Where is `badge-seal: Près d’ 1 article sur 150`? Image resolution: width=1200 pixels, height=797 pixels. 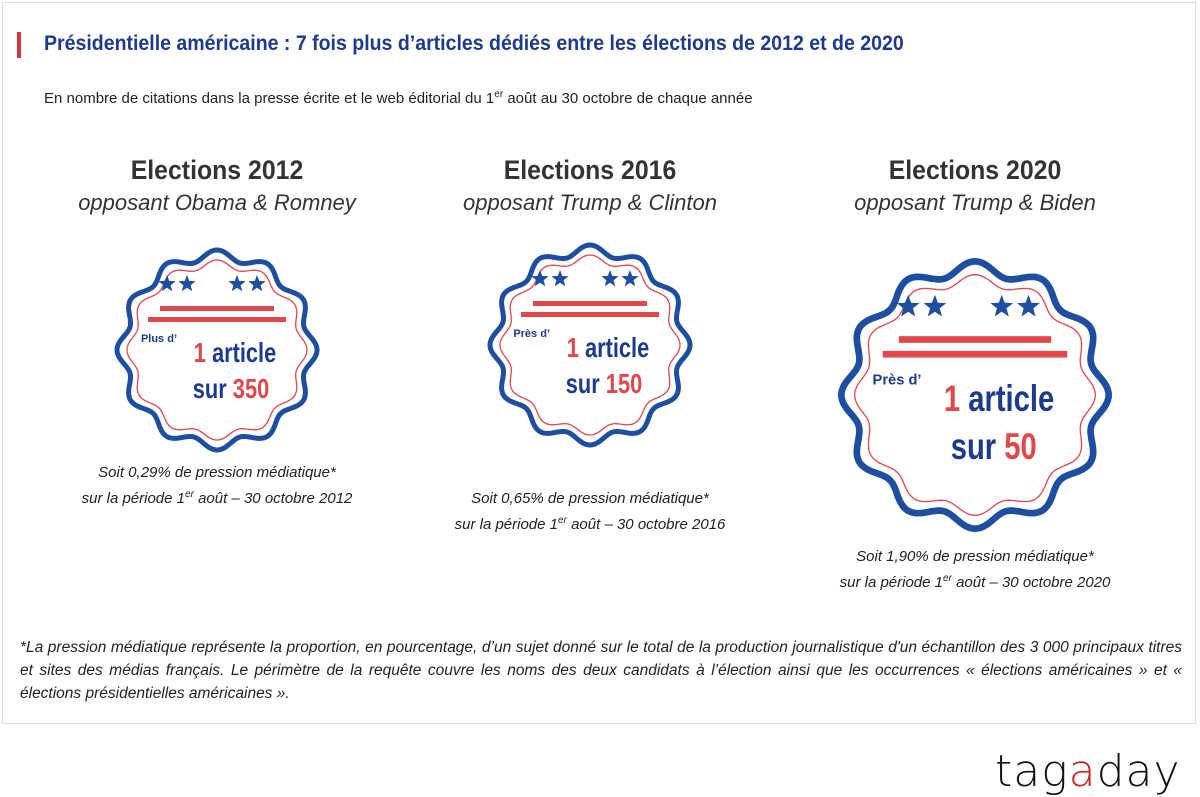 badge-seal: Près d’ 1 article sur 150 is located at coordinates (590, 345).